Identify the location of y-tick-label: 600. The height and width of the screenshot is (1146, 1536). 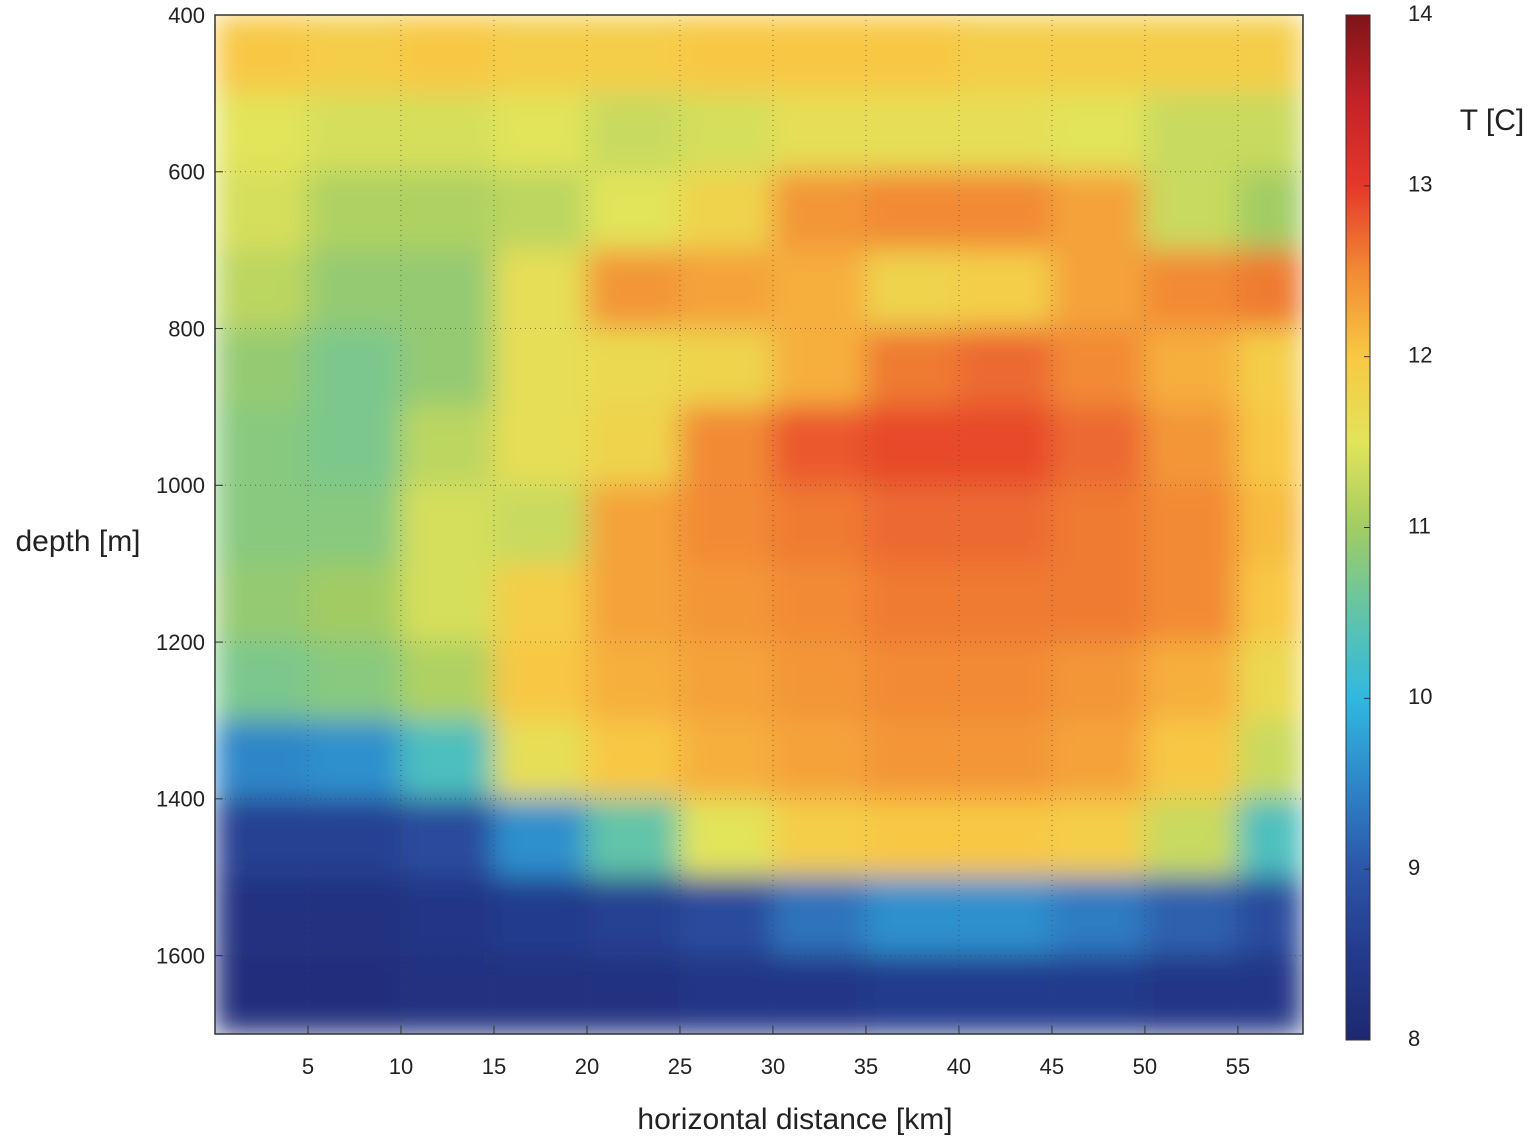
(186, 172).